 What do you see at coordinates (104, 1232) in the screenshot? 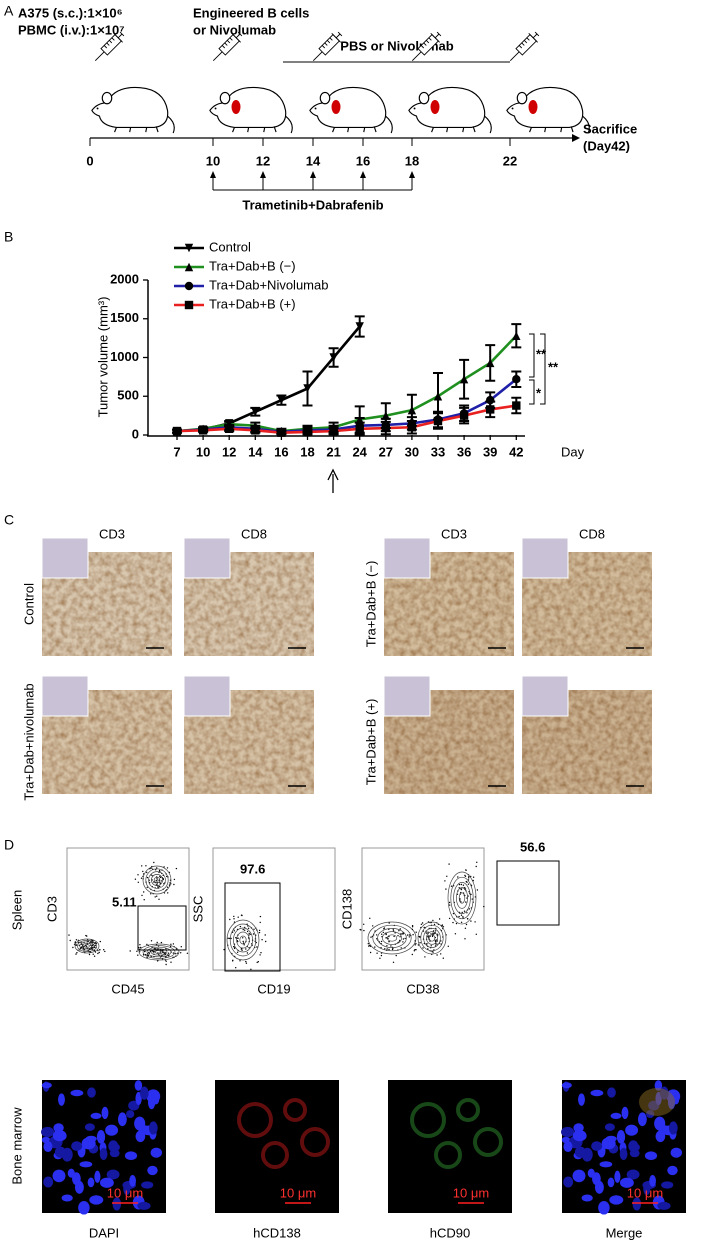
I see `channel-label: DAPI` at bounding box center [104, 1232].